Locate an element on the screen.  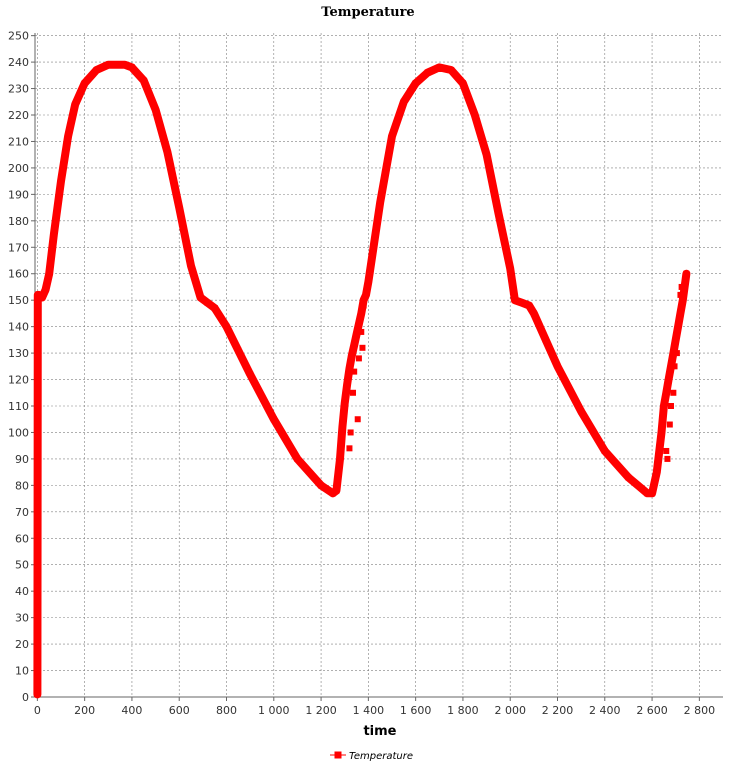
x-tick-label: 200 is located at coordinates (84, 710).